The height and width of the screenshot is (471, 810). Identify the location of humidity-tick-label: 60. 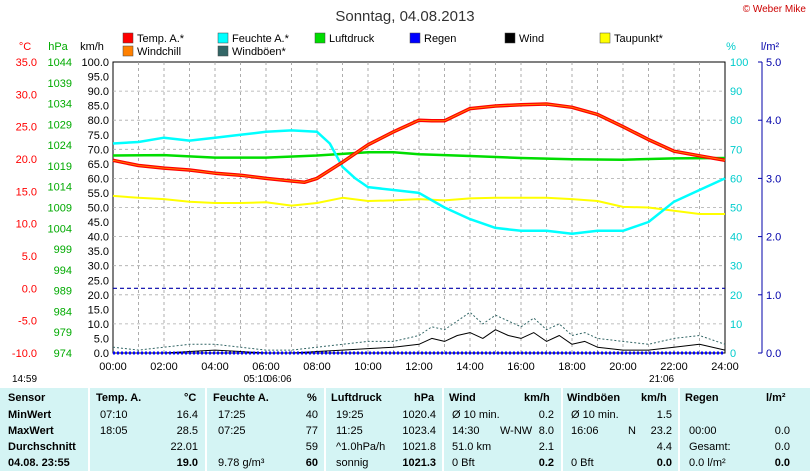
(736, 179).